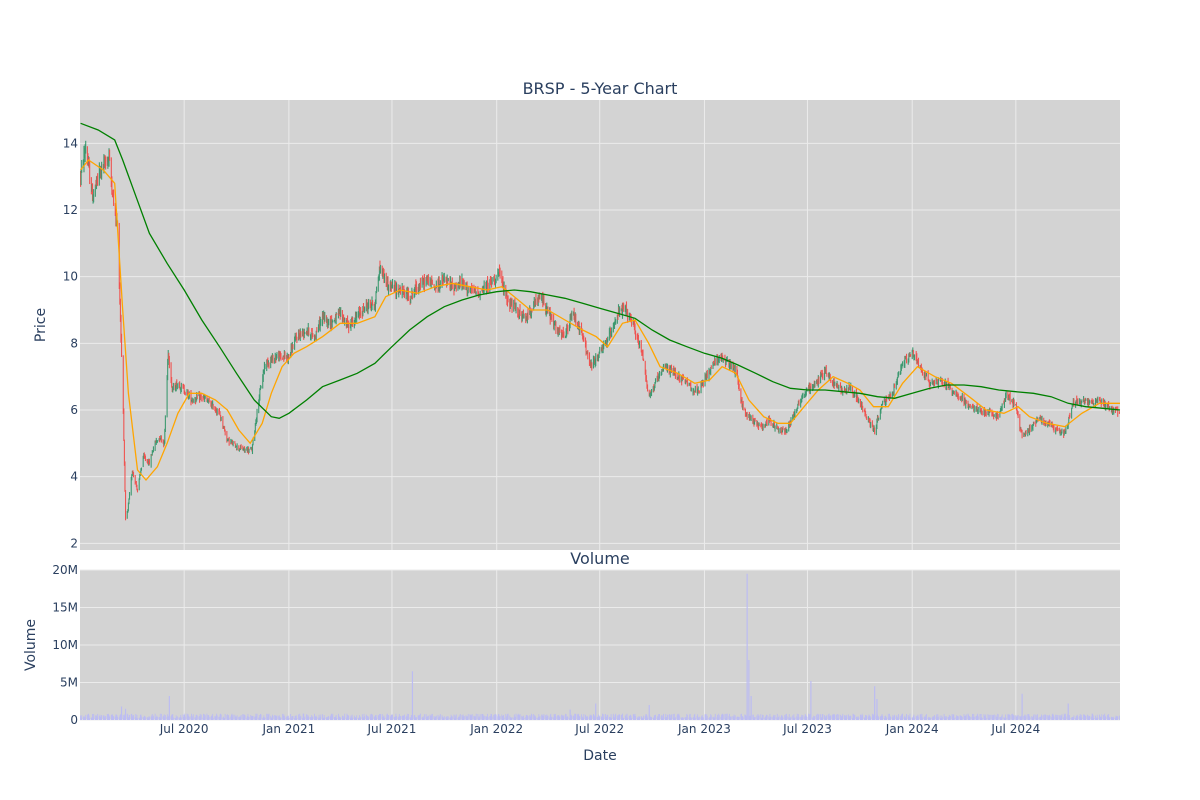 The image size is (1200, 800). What do you see at coordinates (912, 729) in the screenshot?
I see `x-tick-label: Jan 2024` at bounding box center [912, 729].